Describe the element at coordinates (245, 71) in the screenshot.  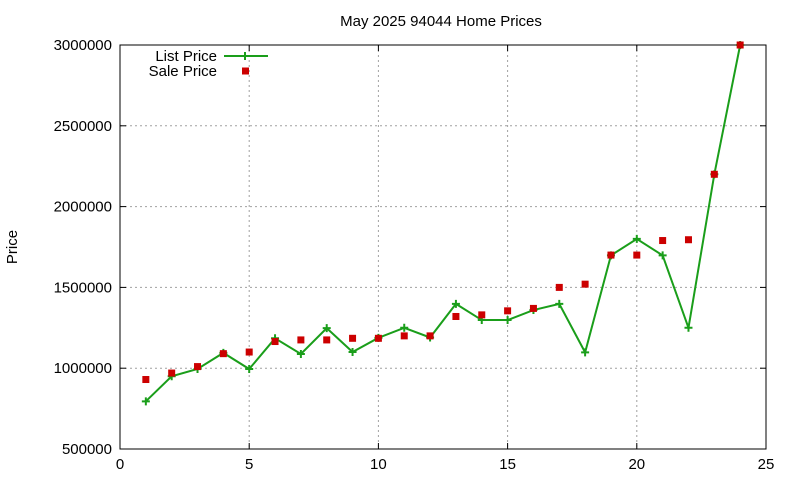
I see `legend-marker-sale-price` at that location.